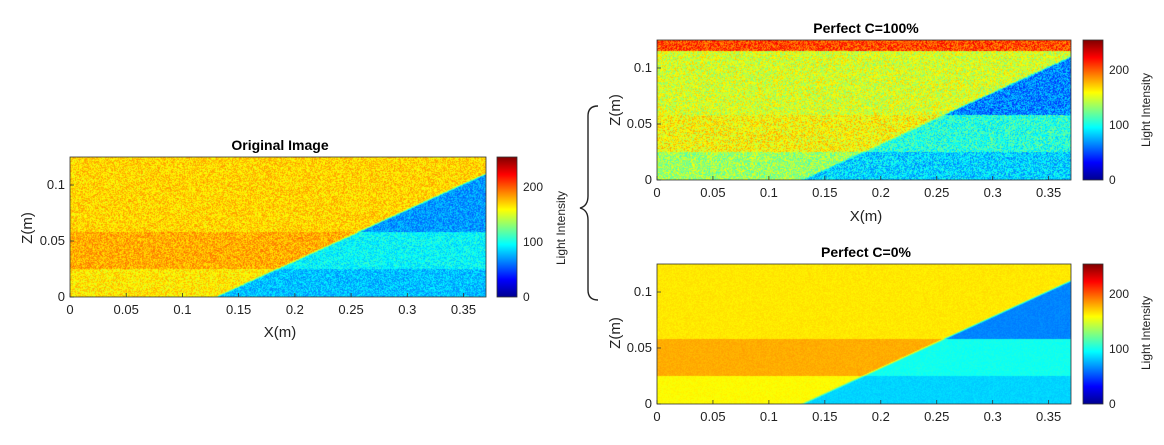 The height and width of the screenshot is (445, 1164). What do you see at coordinates (866, 28) in the screenshot?
I see `chart-title: Perfect C=100%` at bounding box center [866, 28].